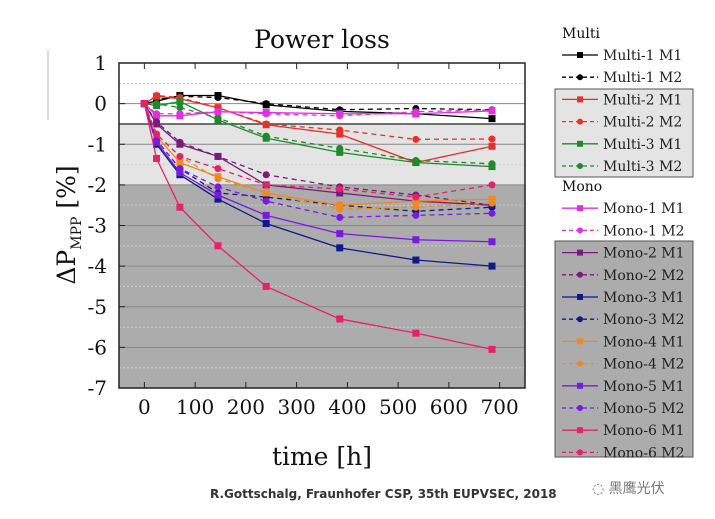  What do you see at coordinates (644, 387) in the screenshot?
I see `legend-entry: Mono-5 M1` at bounding box center [644, 387].